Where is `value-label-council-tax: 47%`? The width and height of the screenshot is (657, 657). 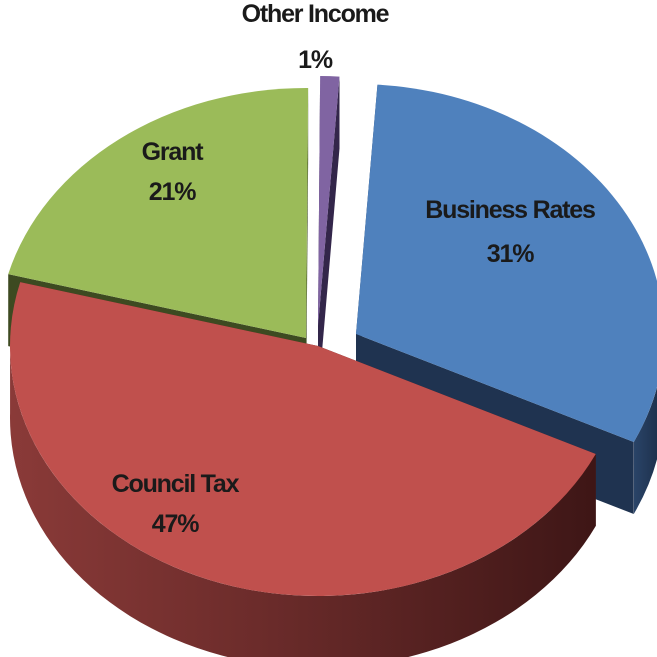 value-label-council-tax: 47% is located at coordinates (175, 524).